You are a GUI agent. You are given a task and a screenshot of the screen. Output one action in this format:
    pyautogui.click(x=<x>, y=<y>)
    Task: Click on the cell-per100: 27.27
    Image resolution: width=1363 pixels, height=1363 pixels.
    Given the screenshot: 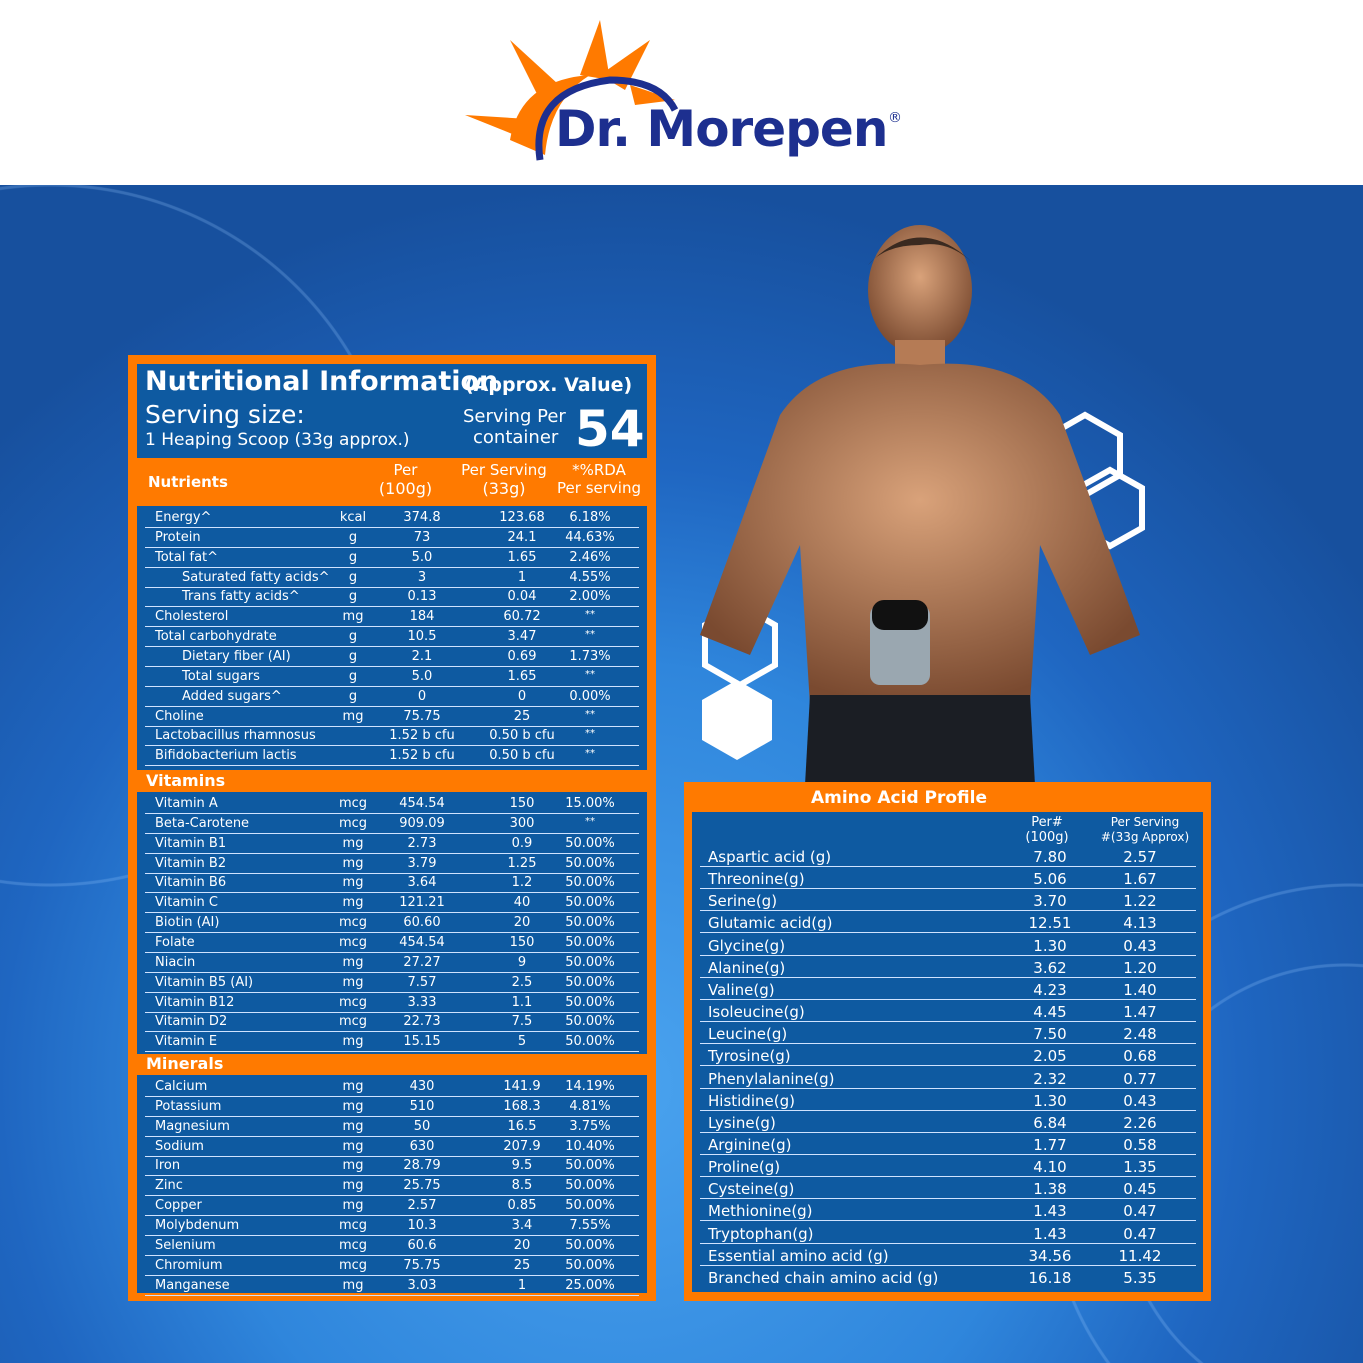 What is the action you would take?
    pyautogui.click(x=422, y=962)
    